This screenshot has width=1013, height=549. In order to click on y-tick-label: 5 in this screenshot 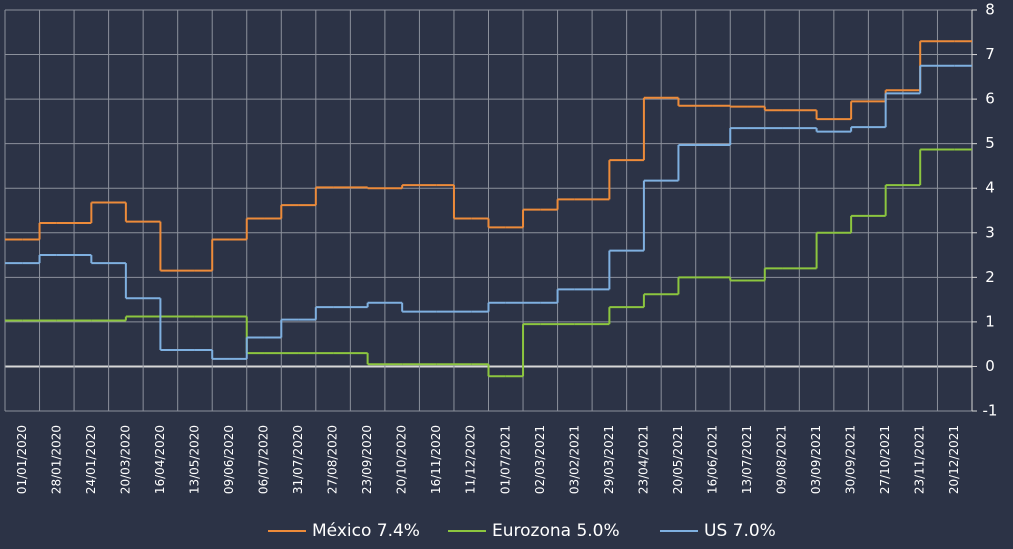, I will do `click(990, 143)`.